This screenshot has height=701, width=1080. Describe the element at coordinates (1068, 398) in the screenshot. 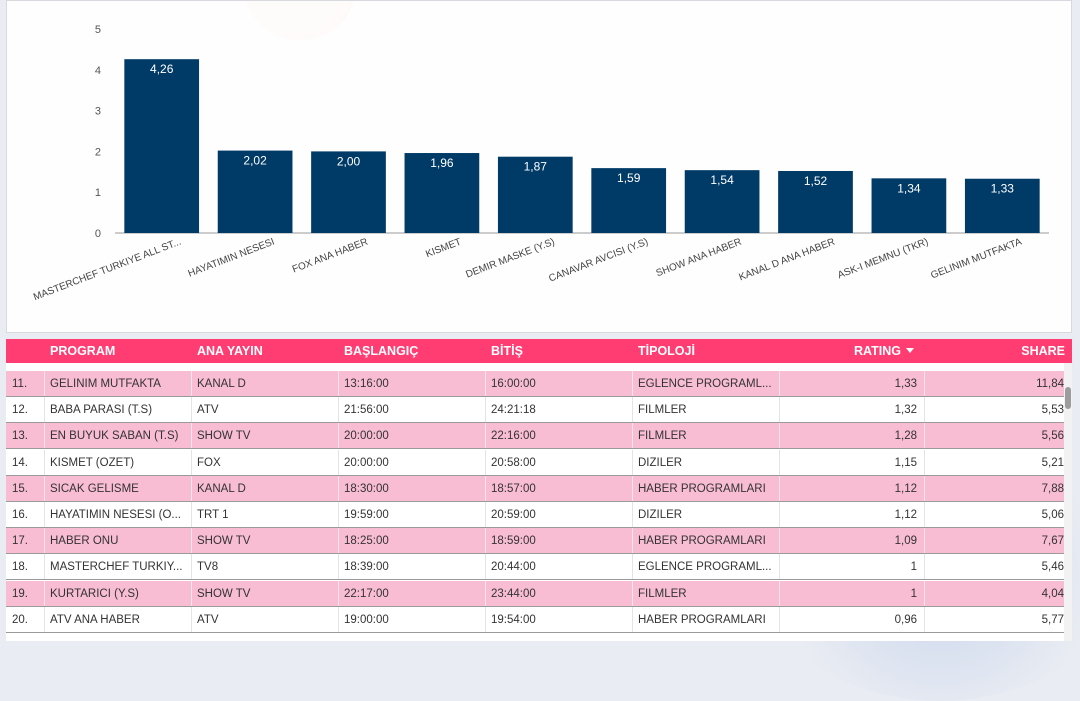

I see `scrollbar-thumb` at that location.